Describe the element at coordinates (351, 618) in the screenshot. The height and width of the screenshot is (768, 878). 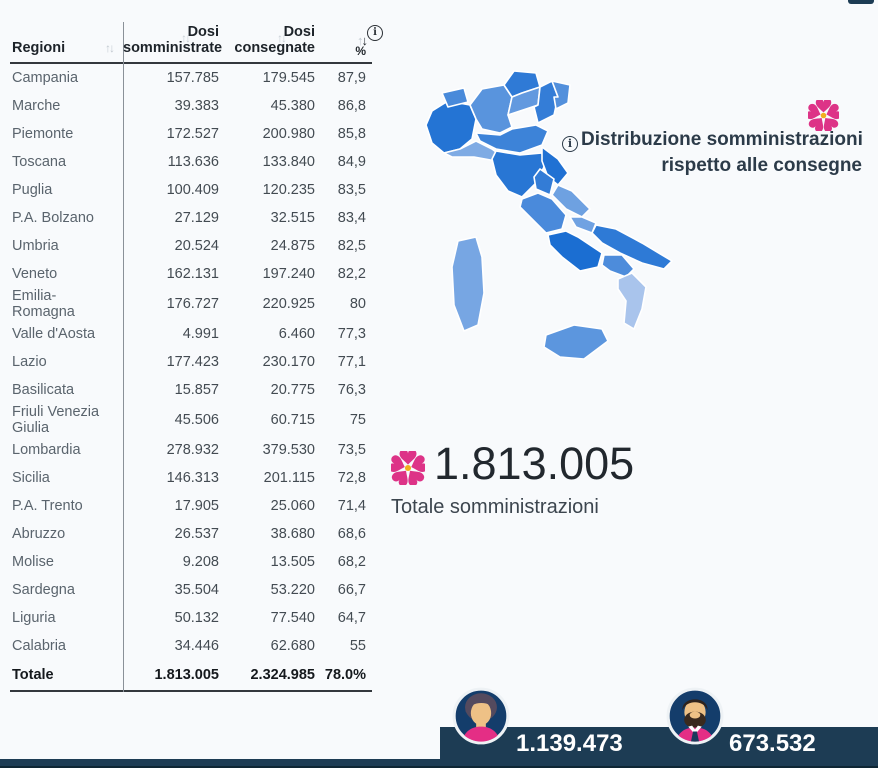
I see `percent-cell: 64,7` at that location.